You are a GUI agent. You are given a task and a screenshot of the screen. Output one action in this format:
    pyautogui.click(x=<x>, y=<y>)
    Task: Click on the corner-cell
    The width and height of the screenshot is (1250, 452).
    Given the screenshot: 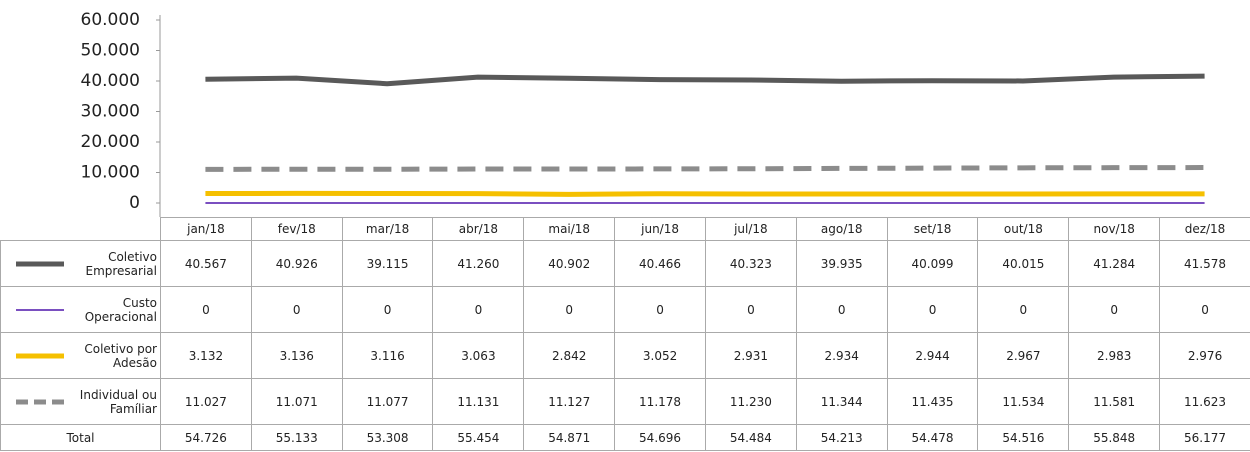 What is the action you would take?
    pyautogui.click(x=81, y=229)
    